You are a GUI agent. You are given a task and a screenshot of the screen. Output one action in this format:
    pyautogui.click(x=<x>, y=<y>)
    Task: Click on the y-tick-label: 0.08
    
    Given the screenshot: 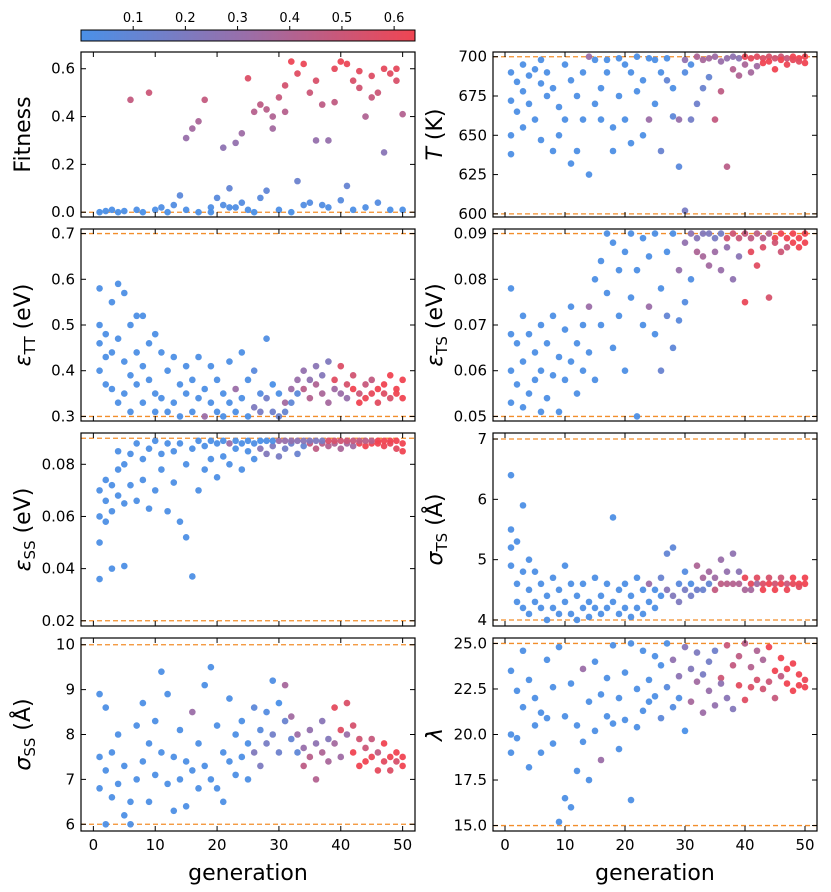 What is the action you would take?
    pyautogui.click(x=58, y=464)
    